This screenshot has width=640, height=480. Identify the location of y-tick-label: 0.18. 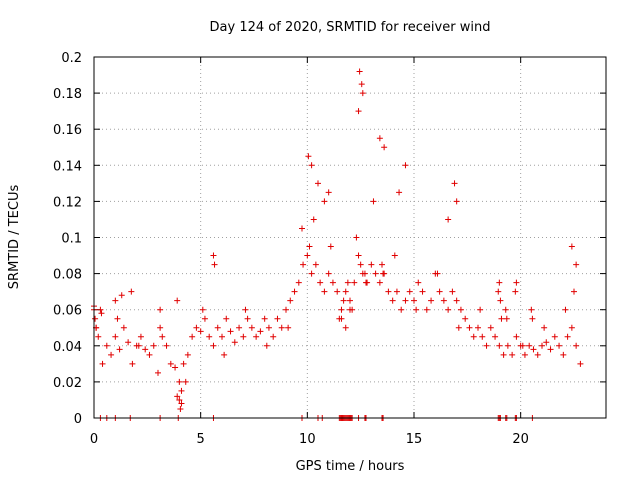
(67, 94).